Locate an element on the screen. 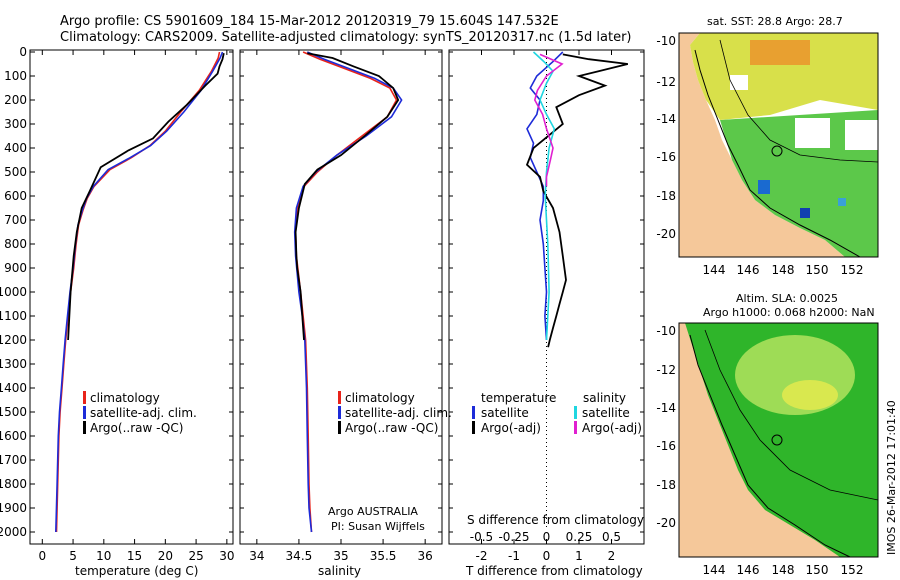  legend-label-t-sat: satellite is located at coordinates (505, 413).